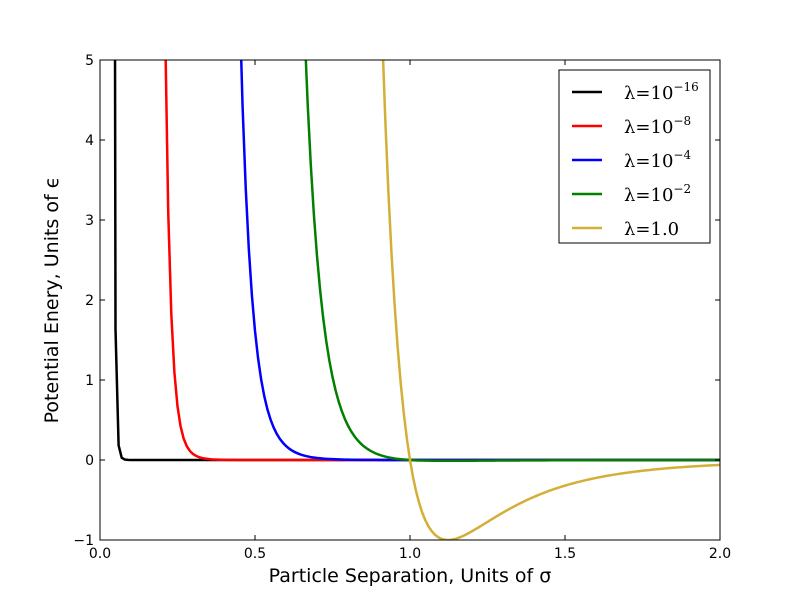 Image resolution: width=800 pixels, height=604 pixels. What do you see at coordinates (89, 141) in the screenshot?
I see `y-tick-label: 4` at bounding box center [89, 141].